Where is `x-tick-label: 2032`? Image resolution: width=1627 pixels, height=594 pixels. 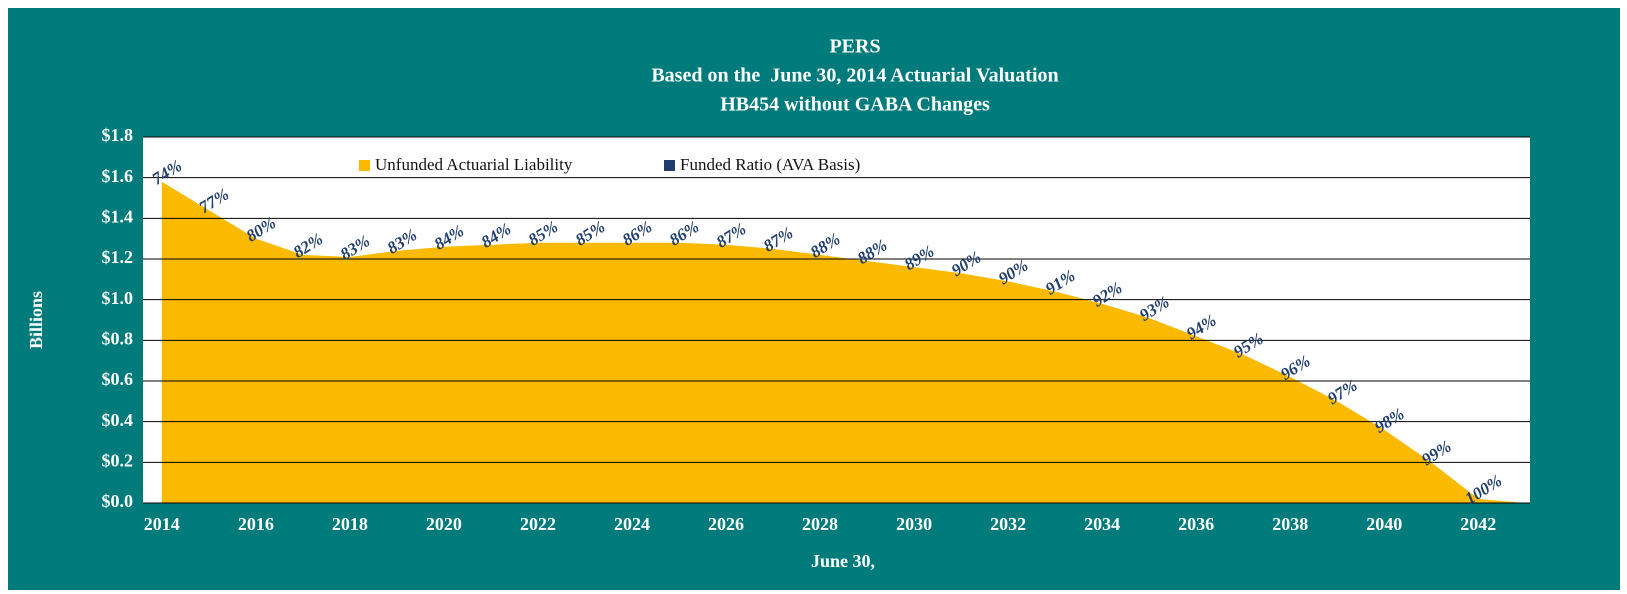
x-tick-label: 2032 is located at coordinates (1008, 524).